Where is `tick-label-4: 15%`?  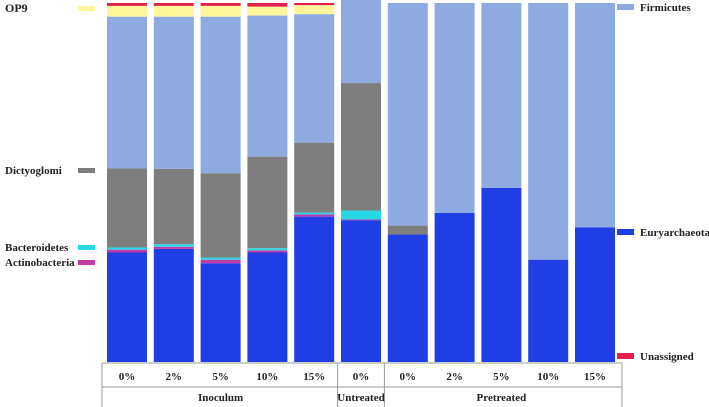
tick-label-4: 15% is located at coordinates (314, 377).